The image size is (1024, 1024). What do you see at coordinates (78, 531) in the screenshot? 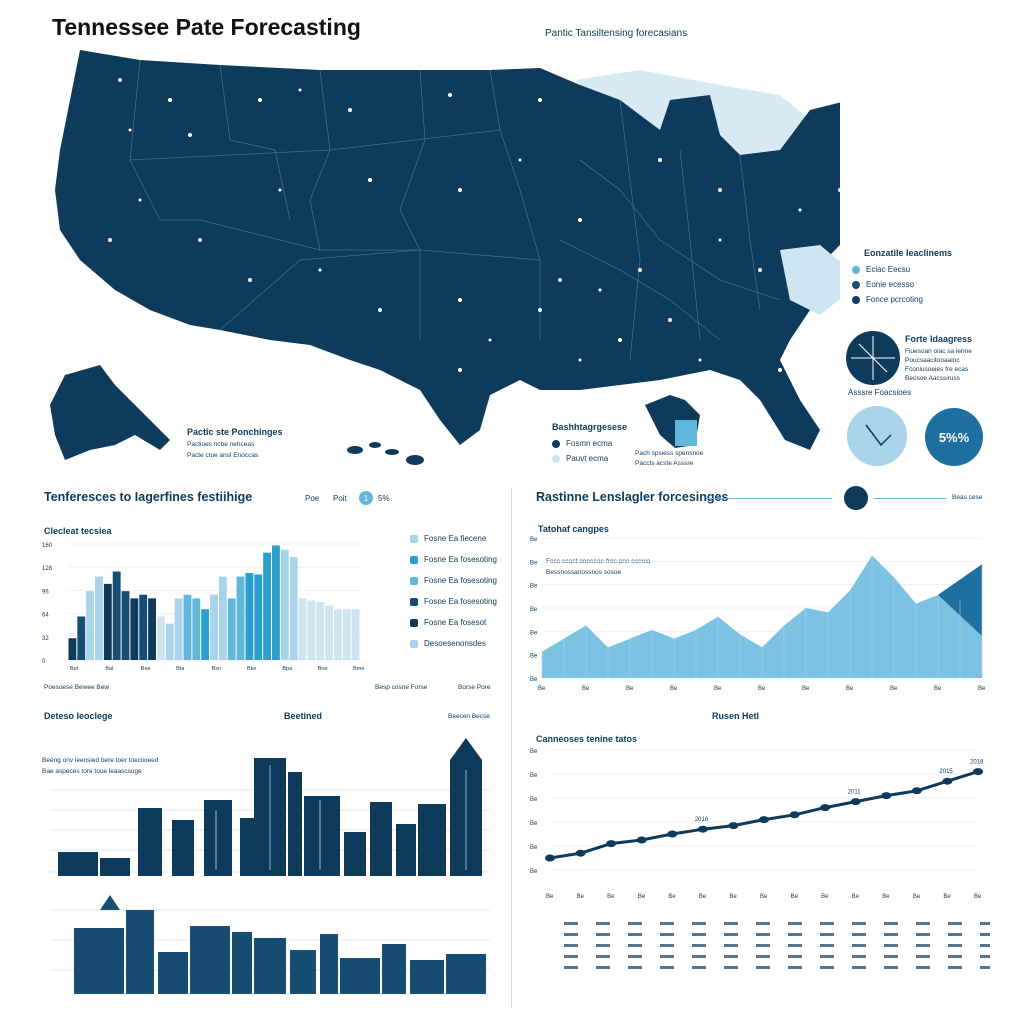
I see `panel1-subhead: Clecleat tecsiea` at bounding box center [78, 531].